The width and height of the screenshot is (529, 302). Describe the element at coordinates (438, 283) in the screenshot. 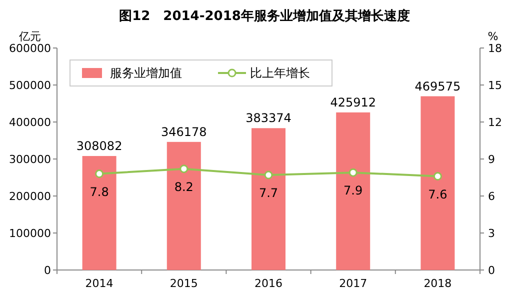

I see `x-tick-label: 2018` at that location.